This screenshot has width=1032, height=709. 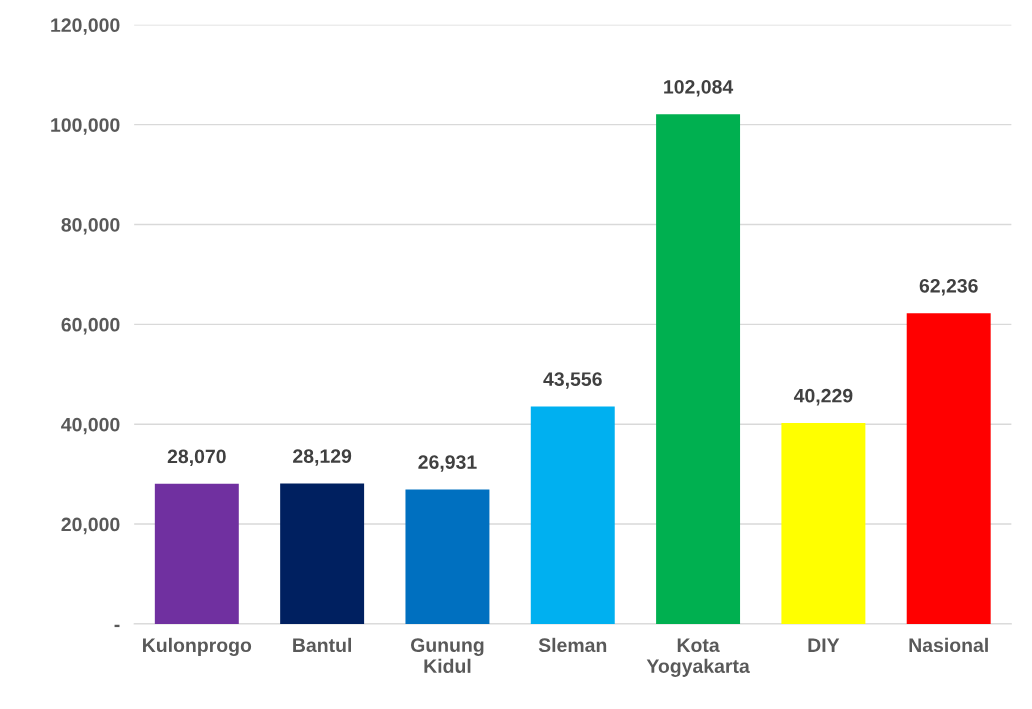 What do you see at coordinates (197, 647) in the screenshot?
I see `x-tick-label: Kulonprogo` at bounding box center [197, 647].